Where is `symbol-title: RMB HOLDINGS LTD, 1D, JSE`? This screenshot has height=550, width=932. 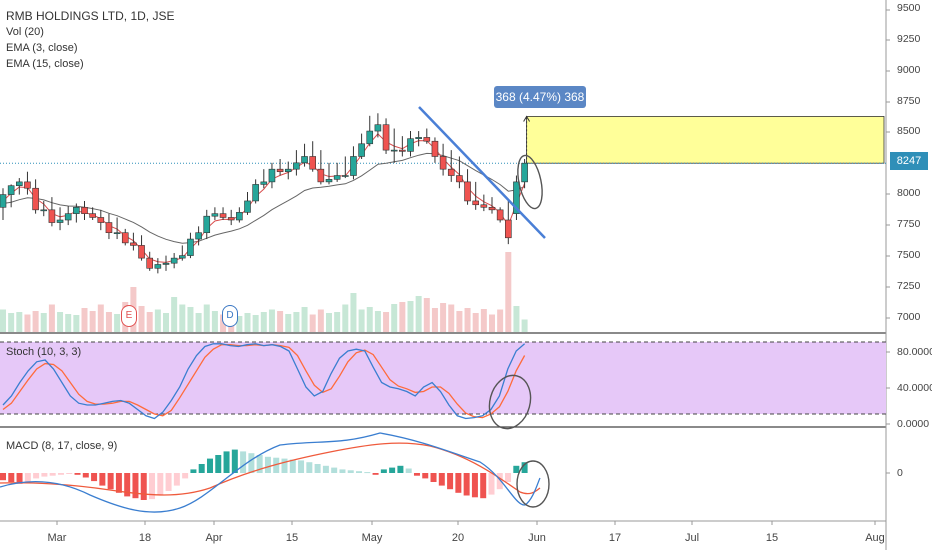 symbol-title: RMB HOLDINGS LTD, 1D, JSE is located at coordinates (90, 16).